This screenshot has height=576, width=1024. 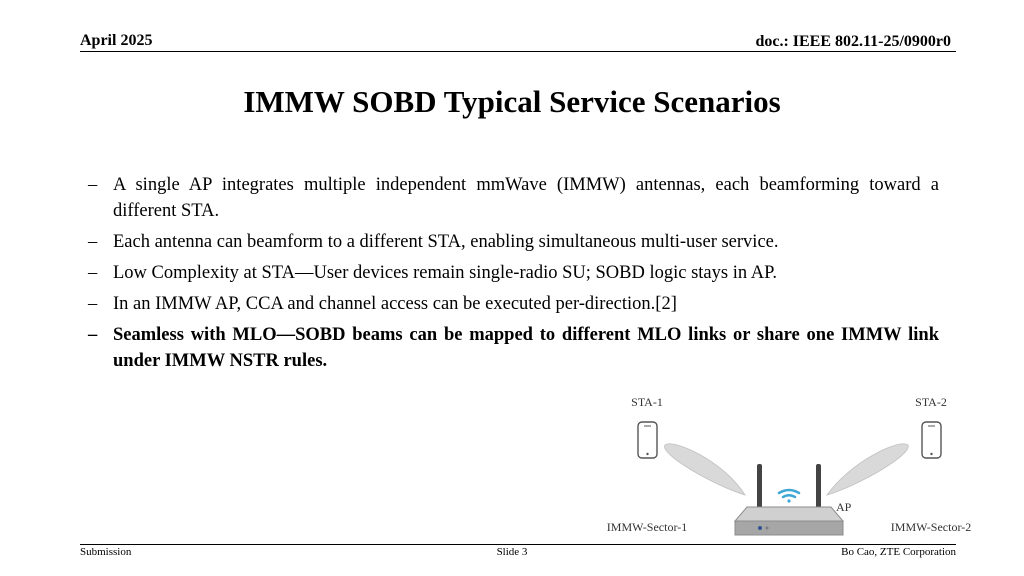 What do you see at coordinates (844, 507) in the screenshot?
I see `ap-label: AP` at bounding box center [844, 507].